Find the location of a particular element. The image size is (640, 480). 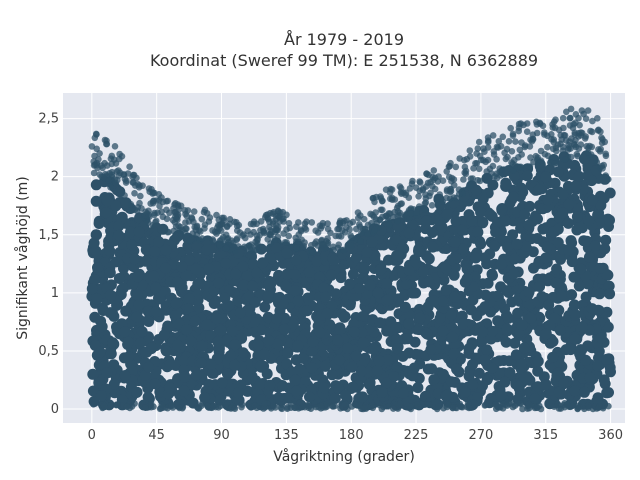

x-tick-label: 225 is located at coordinates (416, 435).